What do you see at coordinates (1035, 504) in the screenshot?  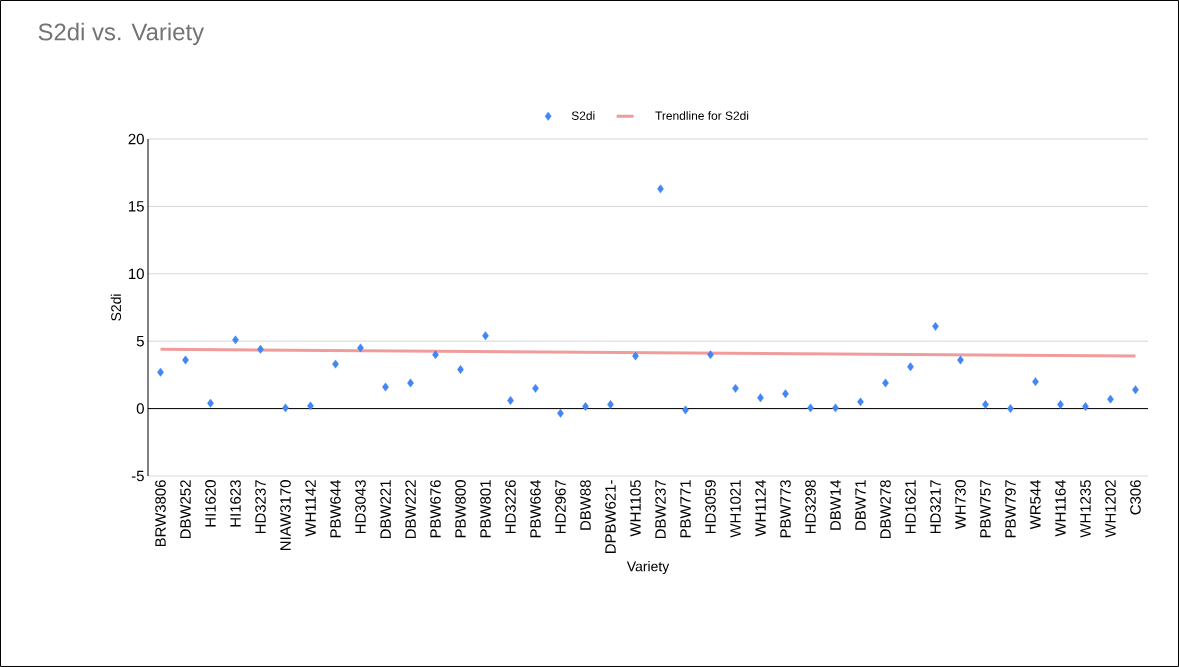 I see `x-tick-label: WR544` at bounding box center [1035, 504].